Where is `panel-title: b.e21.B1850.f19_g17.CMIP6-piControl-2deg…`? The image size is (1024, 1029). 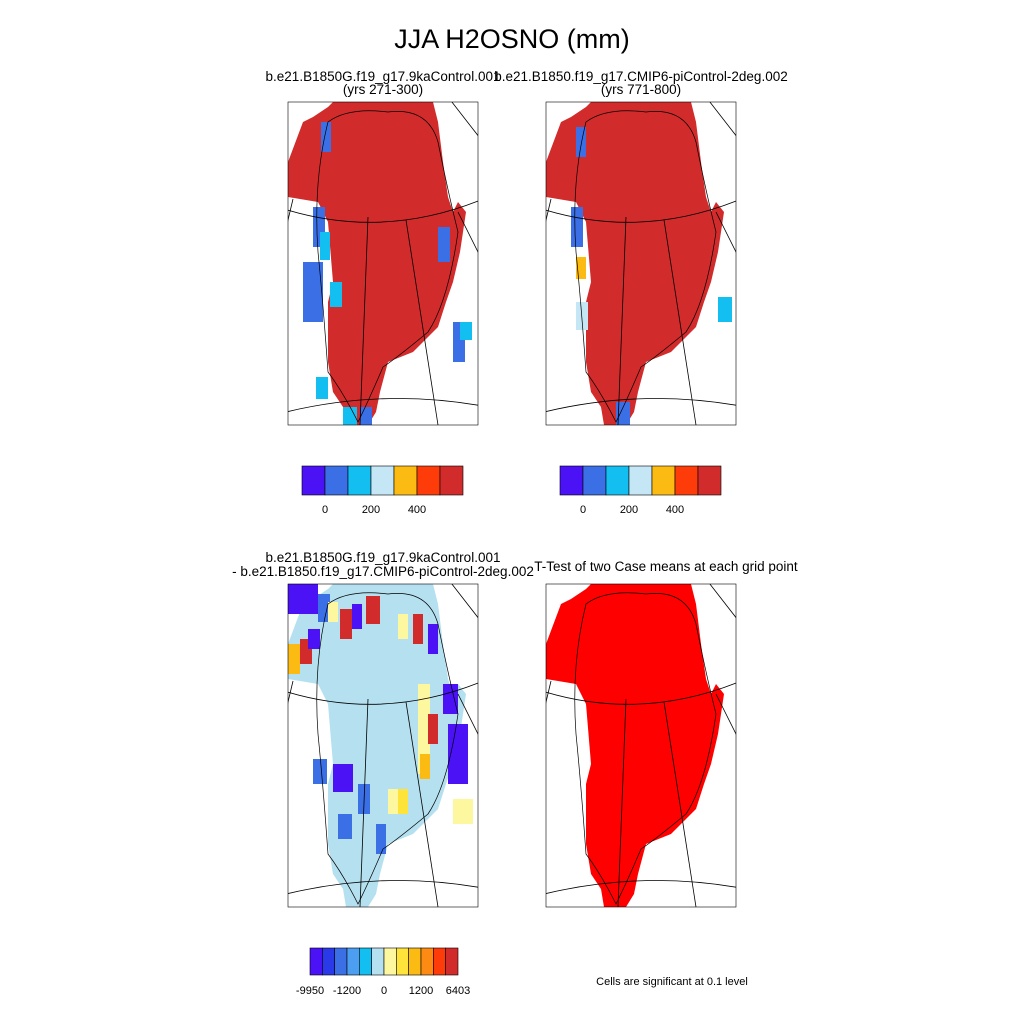 panel-title: b.e21.B1850.f19_g17.CMIP6-piControl-2deg… is located at coordinates (640, 76).